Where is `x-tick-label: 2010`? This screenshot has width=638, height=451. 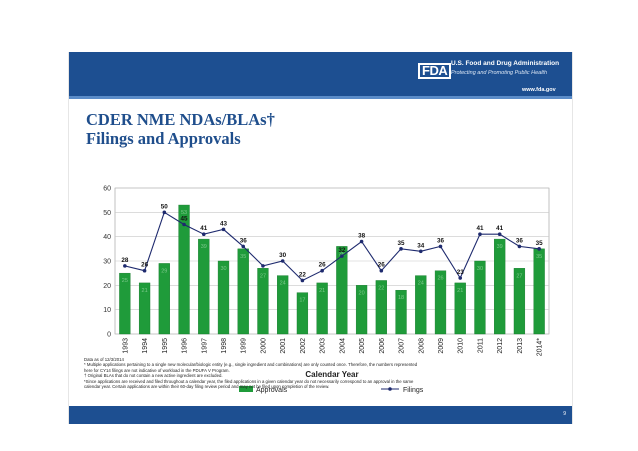
x-tick-label: 2010 is located at coordinates (461, 346).